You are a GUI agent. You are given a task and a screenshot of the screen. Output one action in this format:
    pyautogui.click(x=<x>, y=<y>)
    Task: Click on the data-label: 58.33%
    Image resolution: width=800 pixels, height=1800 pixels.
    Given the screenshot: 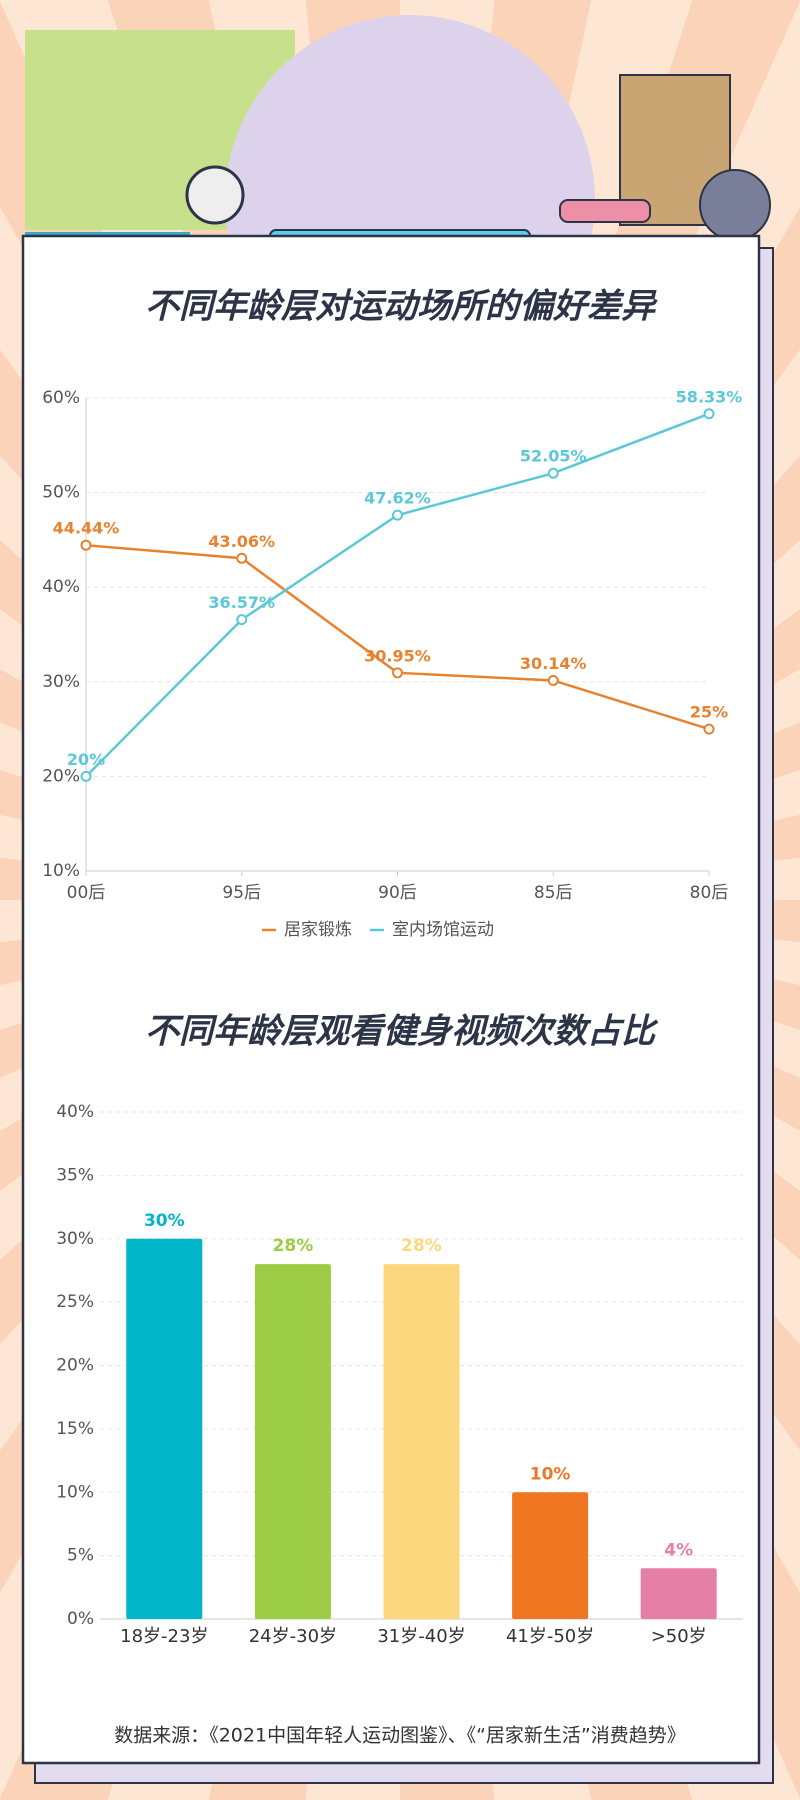 What is the action you would take?
    pyautogui.click(x=709, y=396)
    